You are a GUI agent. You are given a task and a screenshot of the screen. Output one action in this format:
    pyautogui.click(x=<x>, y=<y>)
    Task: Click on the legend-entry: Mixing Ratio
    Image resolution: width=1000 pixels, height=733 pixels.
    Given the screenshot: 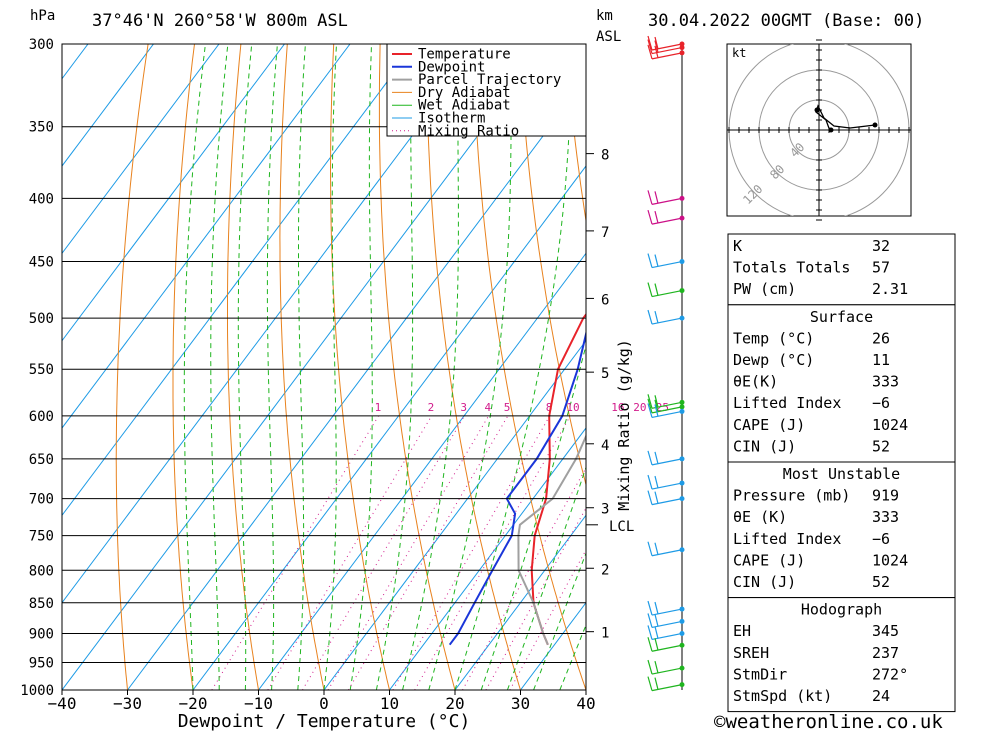 What is the action you would take?
    pyautogui.click(x=468, y=131)
    